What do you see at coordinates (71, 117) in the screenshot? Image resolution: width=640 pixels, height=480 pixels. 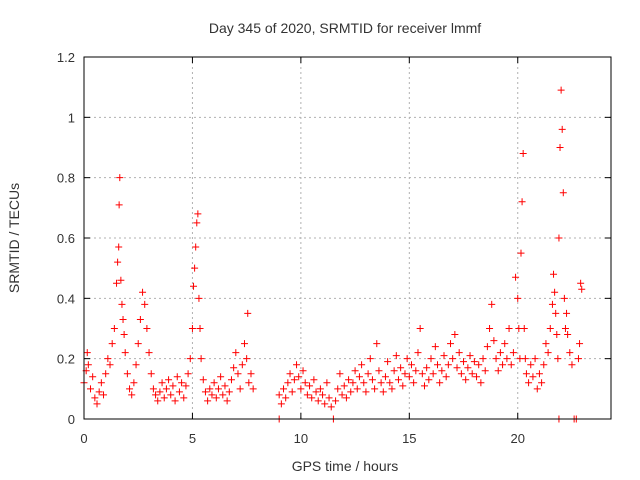 I see `y-tick-label: 1` at bounding box center [71, 117].